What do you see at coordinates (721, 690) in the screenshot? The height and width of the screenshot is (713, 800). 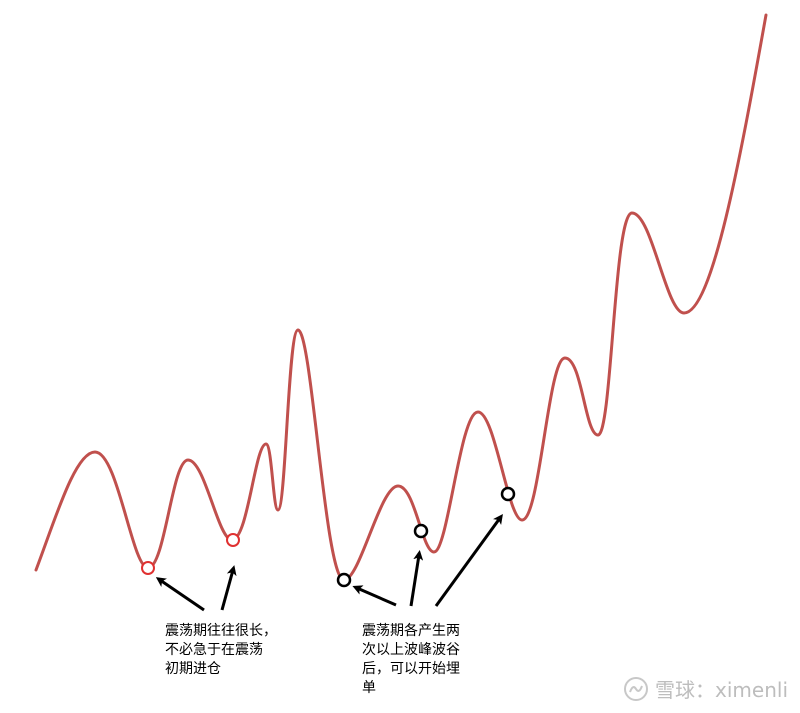 I see `watermark-text: 雪球：ximenli` at bounding box center [721, 690].